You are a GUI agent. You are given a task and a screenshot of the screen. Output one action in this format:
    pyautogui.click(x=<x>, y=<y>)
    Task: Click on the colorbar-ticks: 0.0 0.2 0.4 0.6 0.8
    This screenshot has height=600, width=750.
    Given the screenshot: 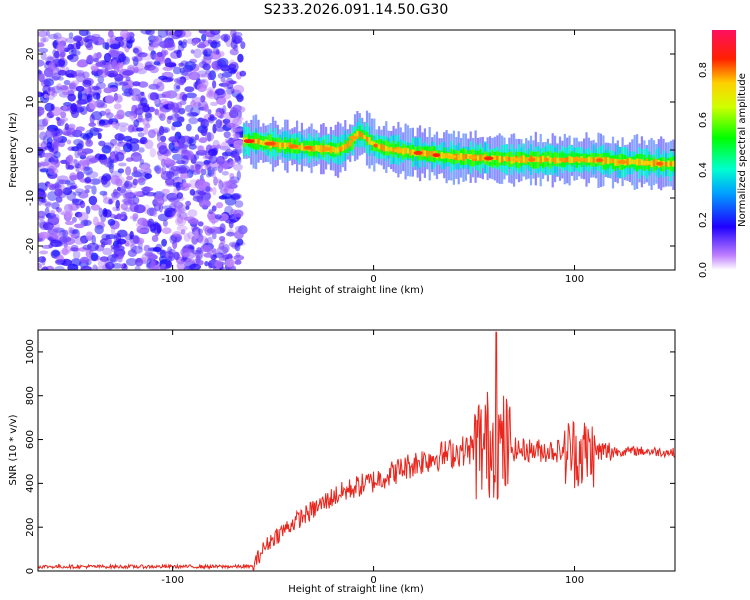 What is the action you would take?
    pyautogui.click(x=703, y=170)
    